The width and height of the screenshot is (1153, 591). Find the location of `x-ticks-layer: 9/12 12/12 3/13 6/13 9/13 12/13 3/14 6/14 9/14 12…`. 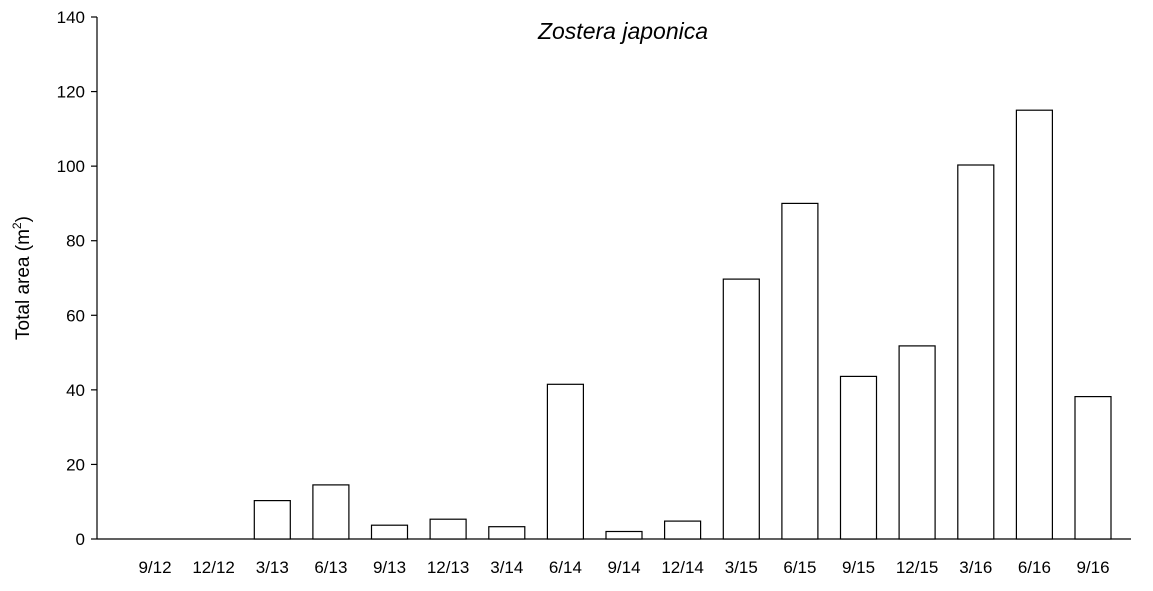

x-ticks-layer: 9/12 12/12 3/13 6/13 9/13 12/13 3/14 6/14 9/14 12… is located at coordinates (623, 567).